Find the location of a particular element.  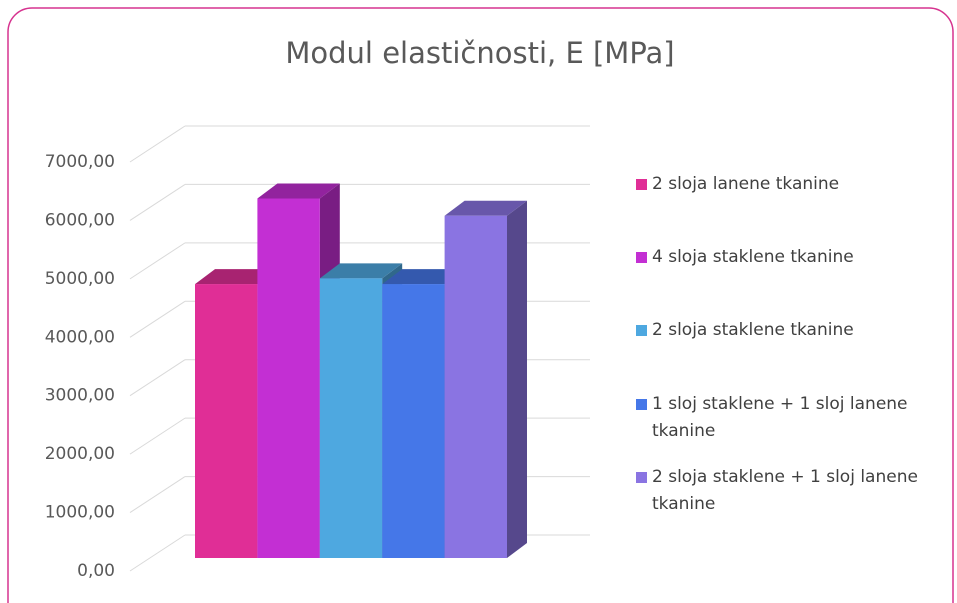

legend-item: 2 sloja staklene + 1 sloj lanene tkanine is located at coordinates (788, 491).